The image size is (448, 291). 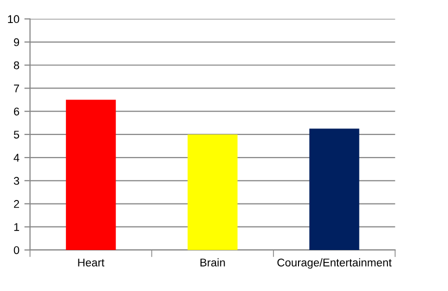 I want to click on y-tick-label: 7, so click(x=17, y=88).